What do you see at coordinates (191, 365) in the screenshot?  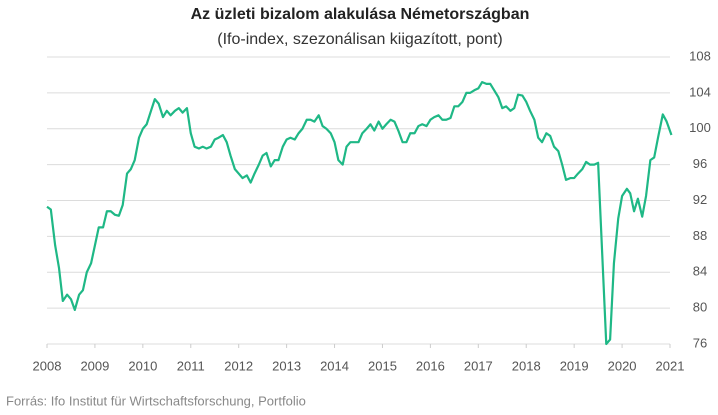 I see `x-tick-label: 2011` at bounding box center [191, 365].